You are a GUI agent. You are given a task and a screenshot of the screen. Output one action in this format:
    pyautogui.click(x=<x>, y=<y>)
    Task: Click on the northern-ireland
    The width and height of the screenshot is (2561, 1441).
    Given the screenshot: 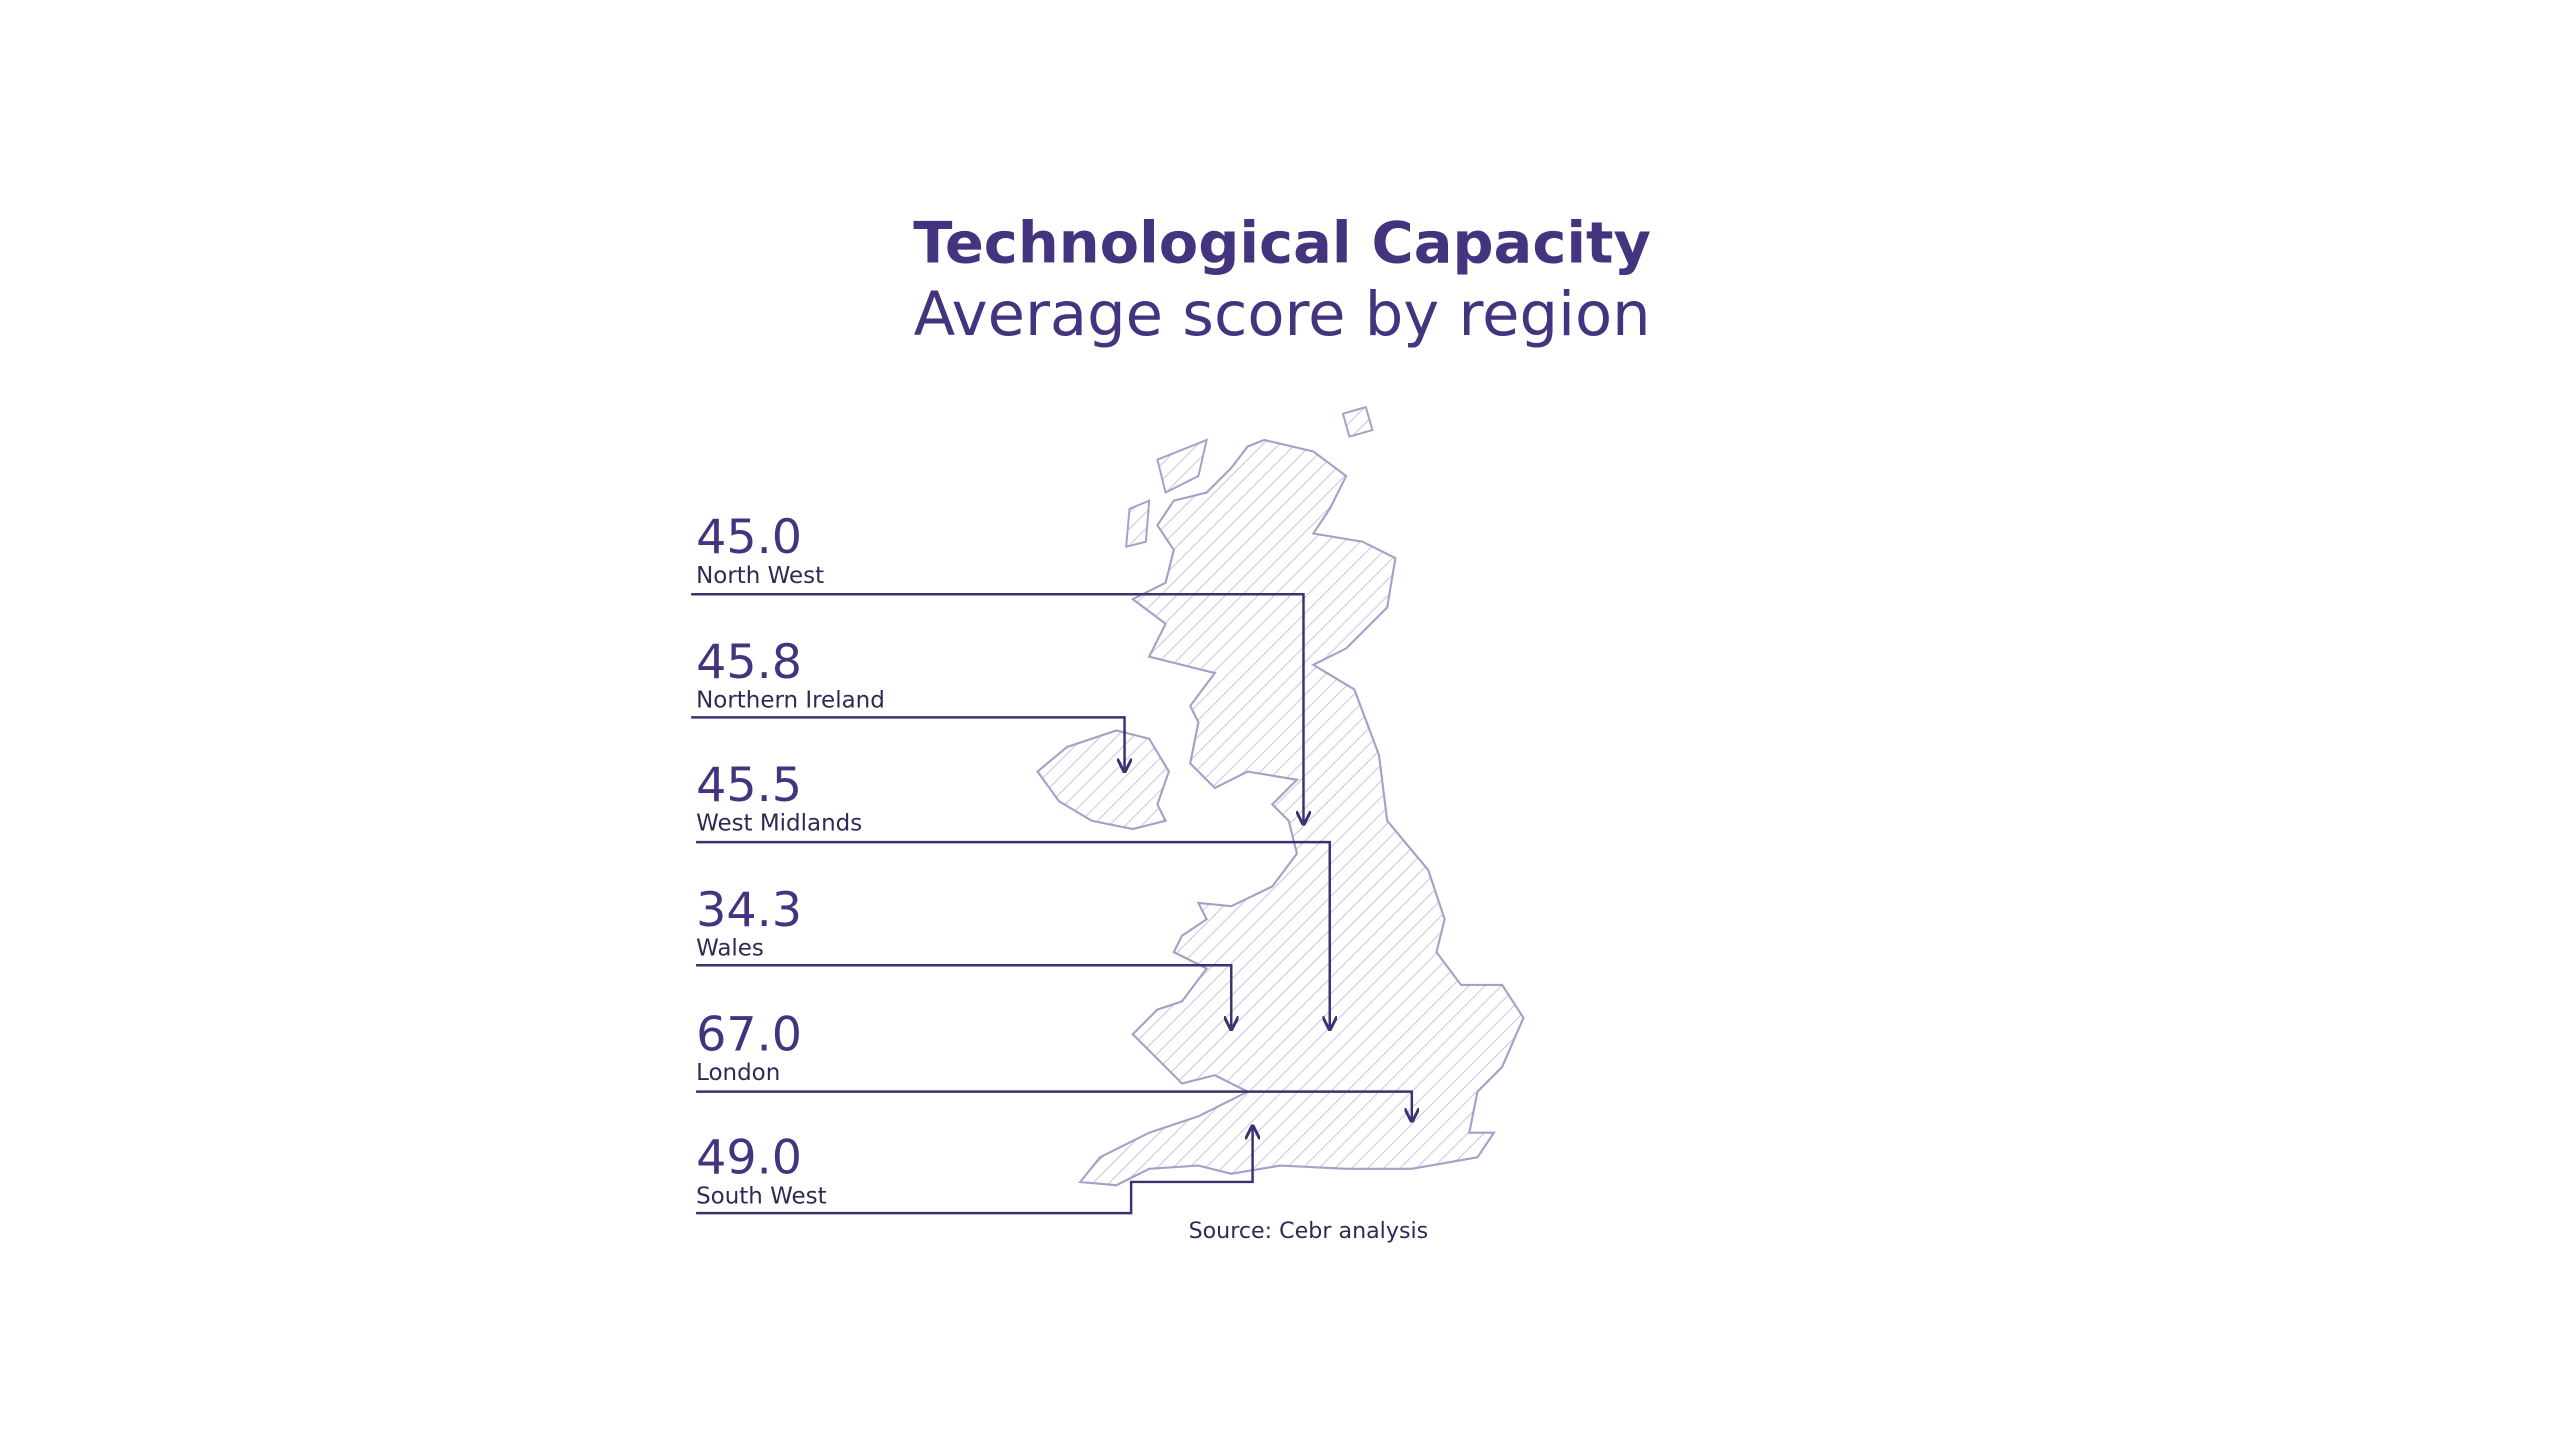 What is the action you would take?
    pyautogui.click(x=1103, y=780)
    